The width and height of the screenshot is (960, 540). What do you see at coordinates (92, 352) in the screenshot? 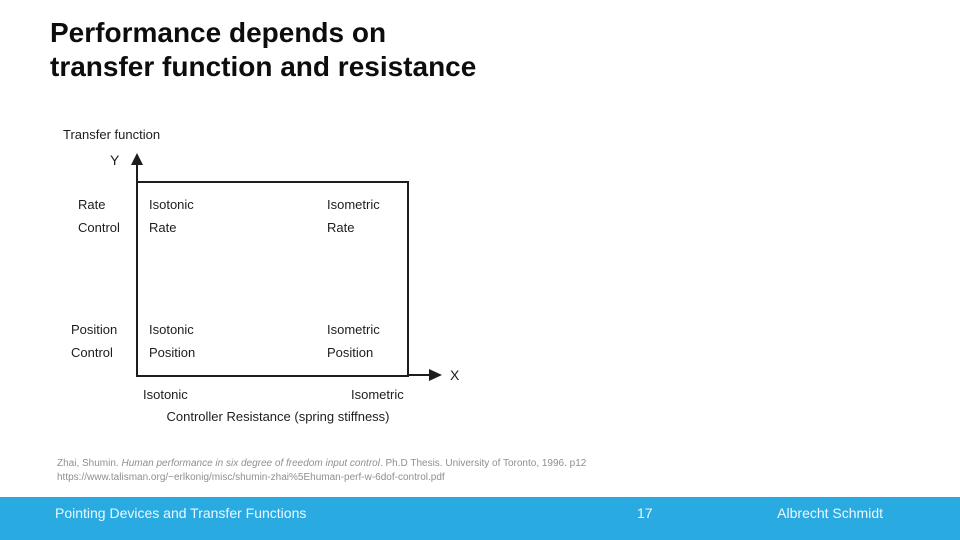
I see `row-label-position-control: Control` at bounding box center [92, 352].